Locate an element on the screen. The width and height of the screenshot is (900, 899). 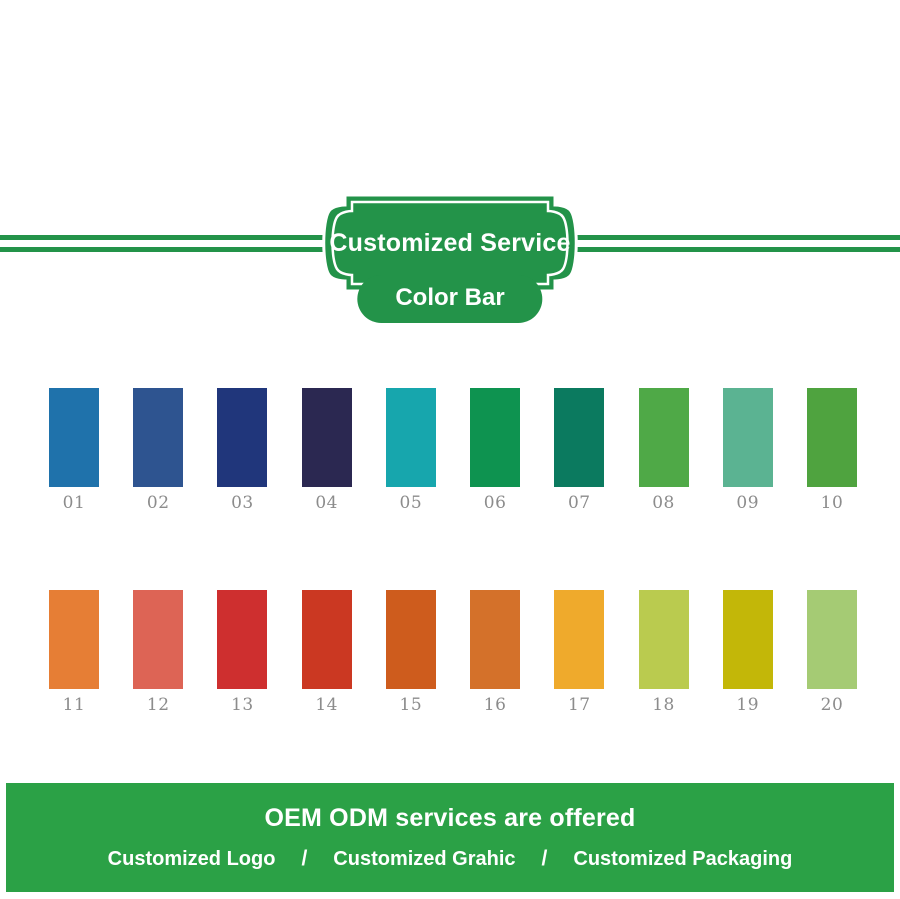
swatch-label: 13 is located at coordinates (242, 705).